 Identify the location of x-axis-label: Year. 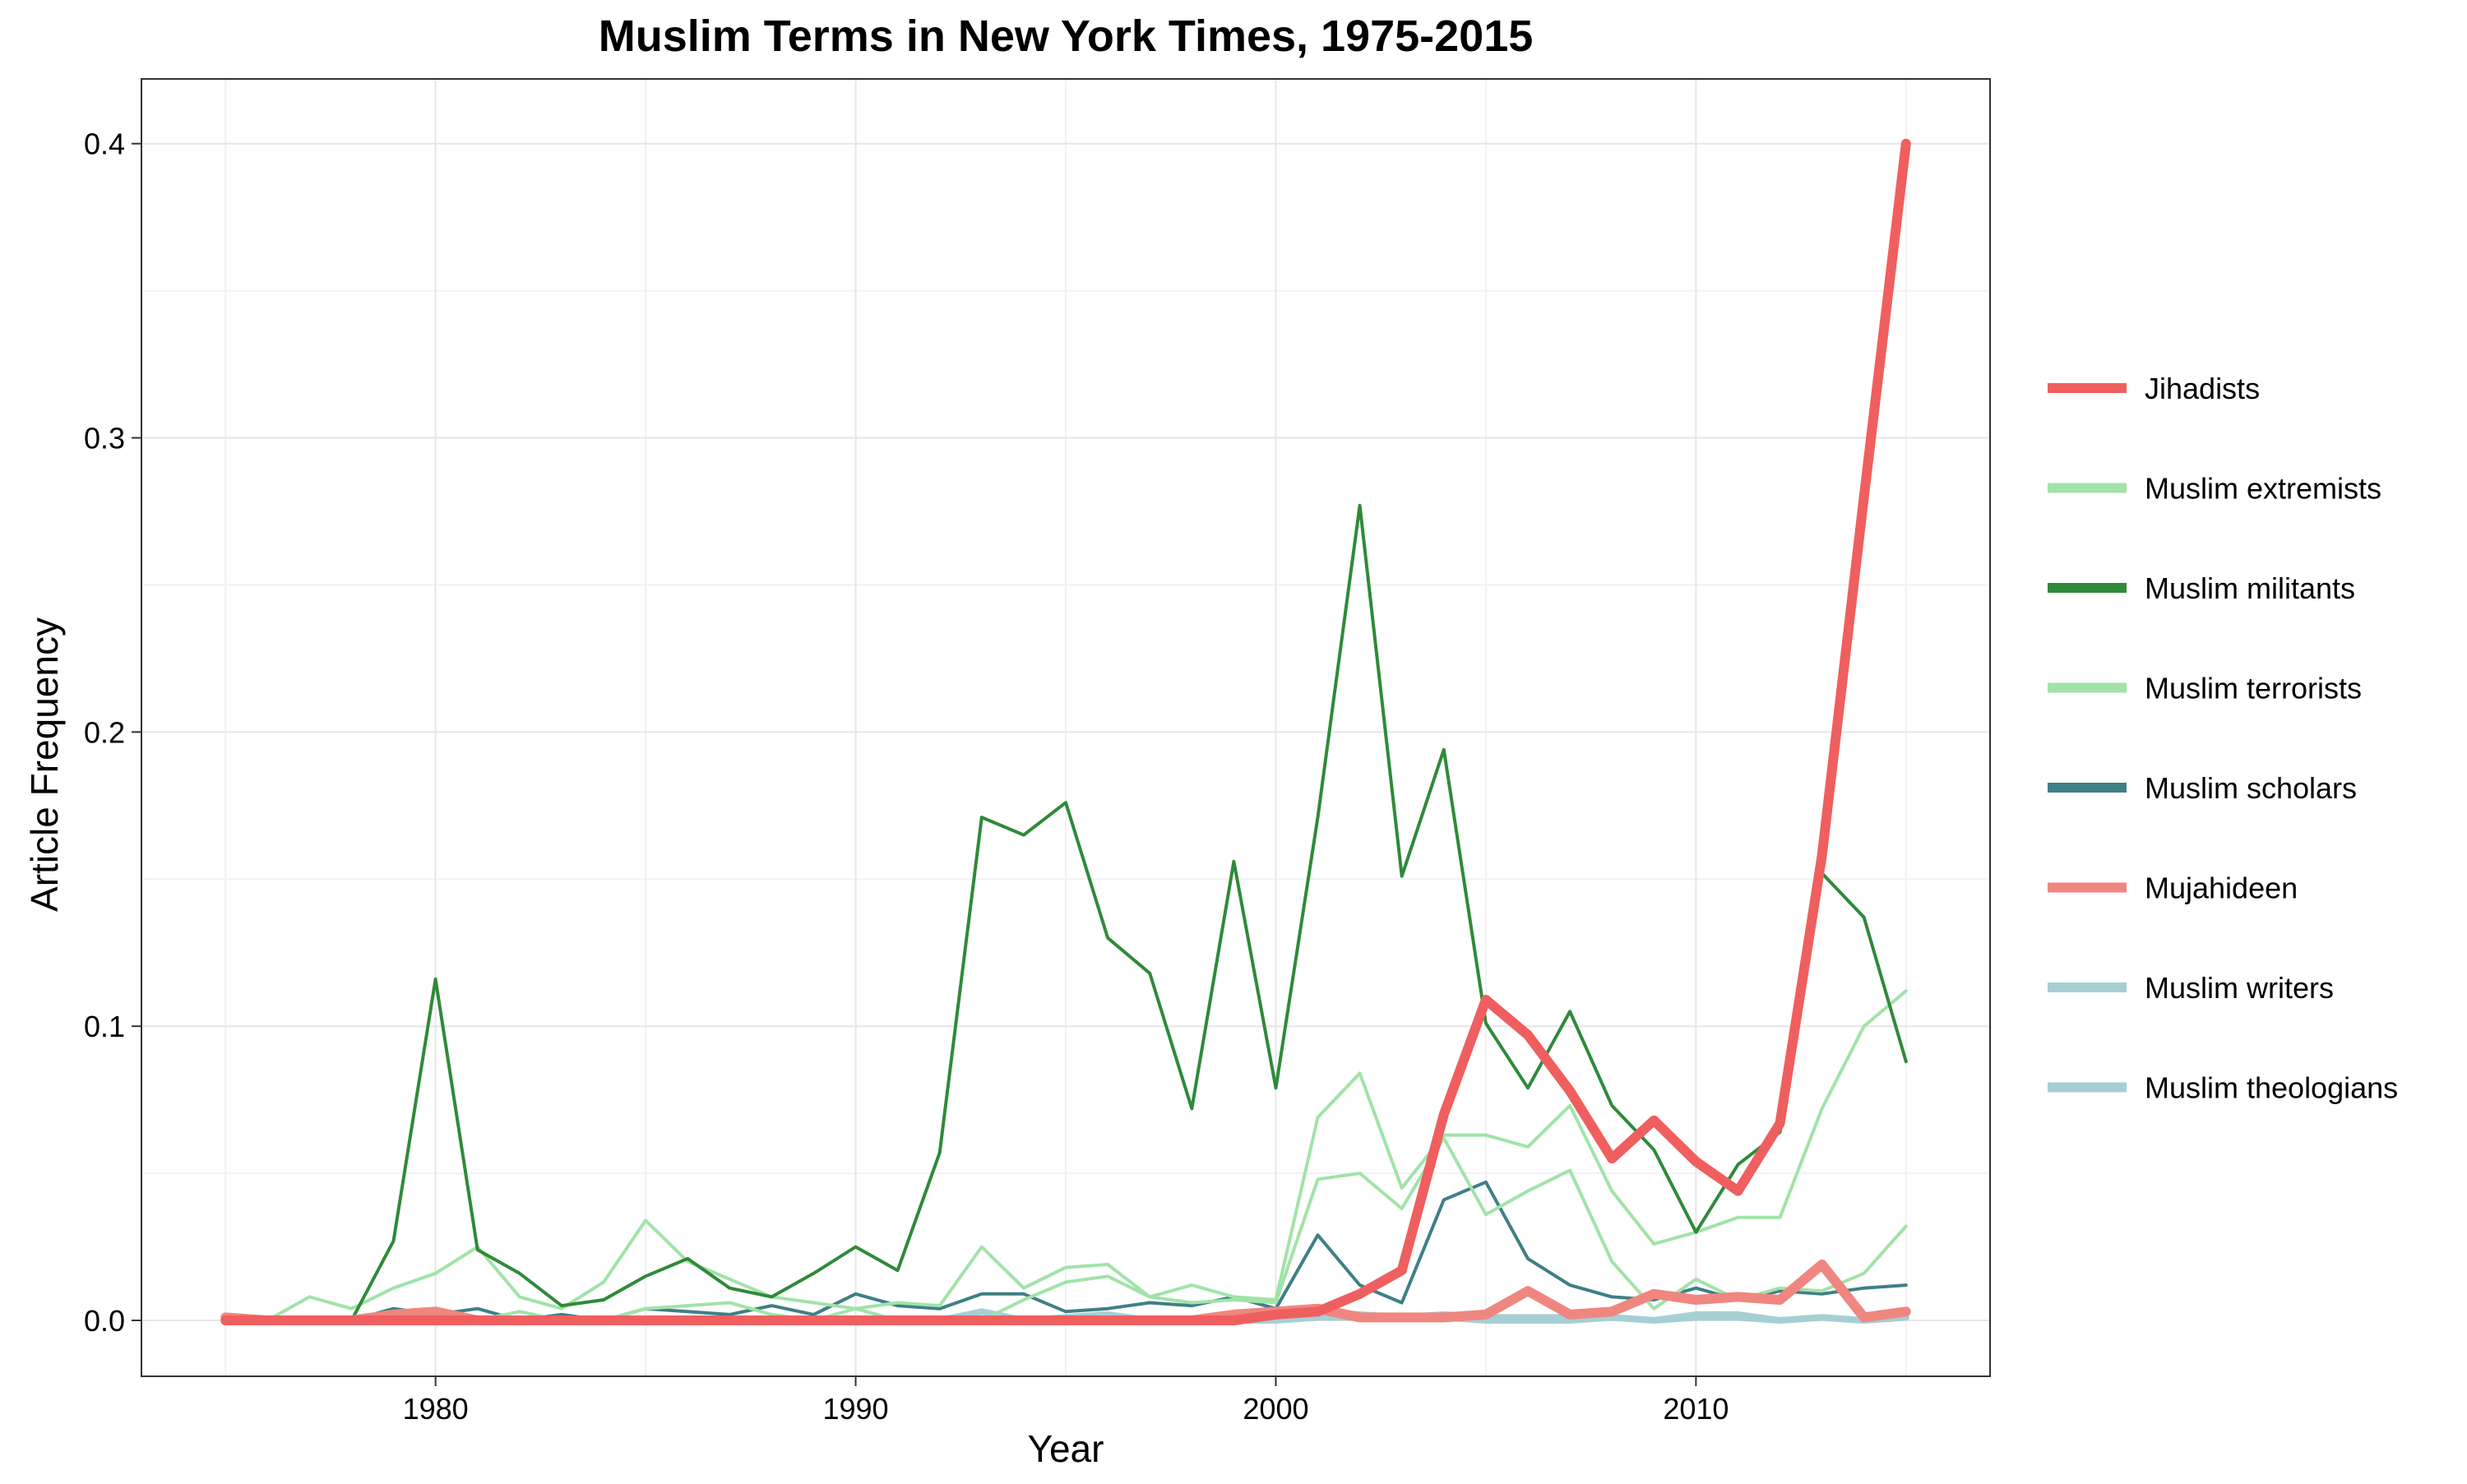
(1066, 1449).